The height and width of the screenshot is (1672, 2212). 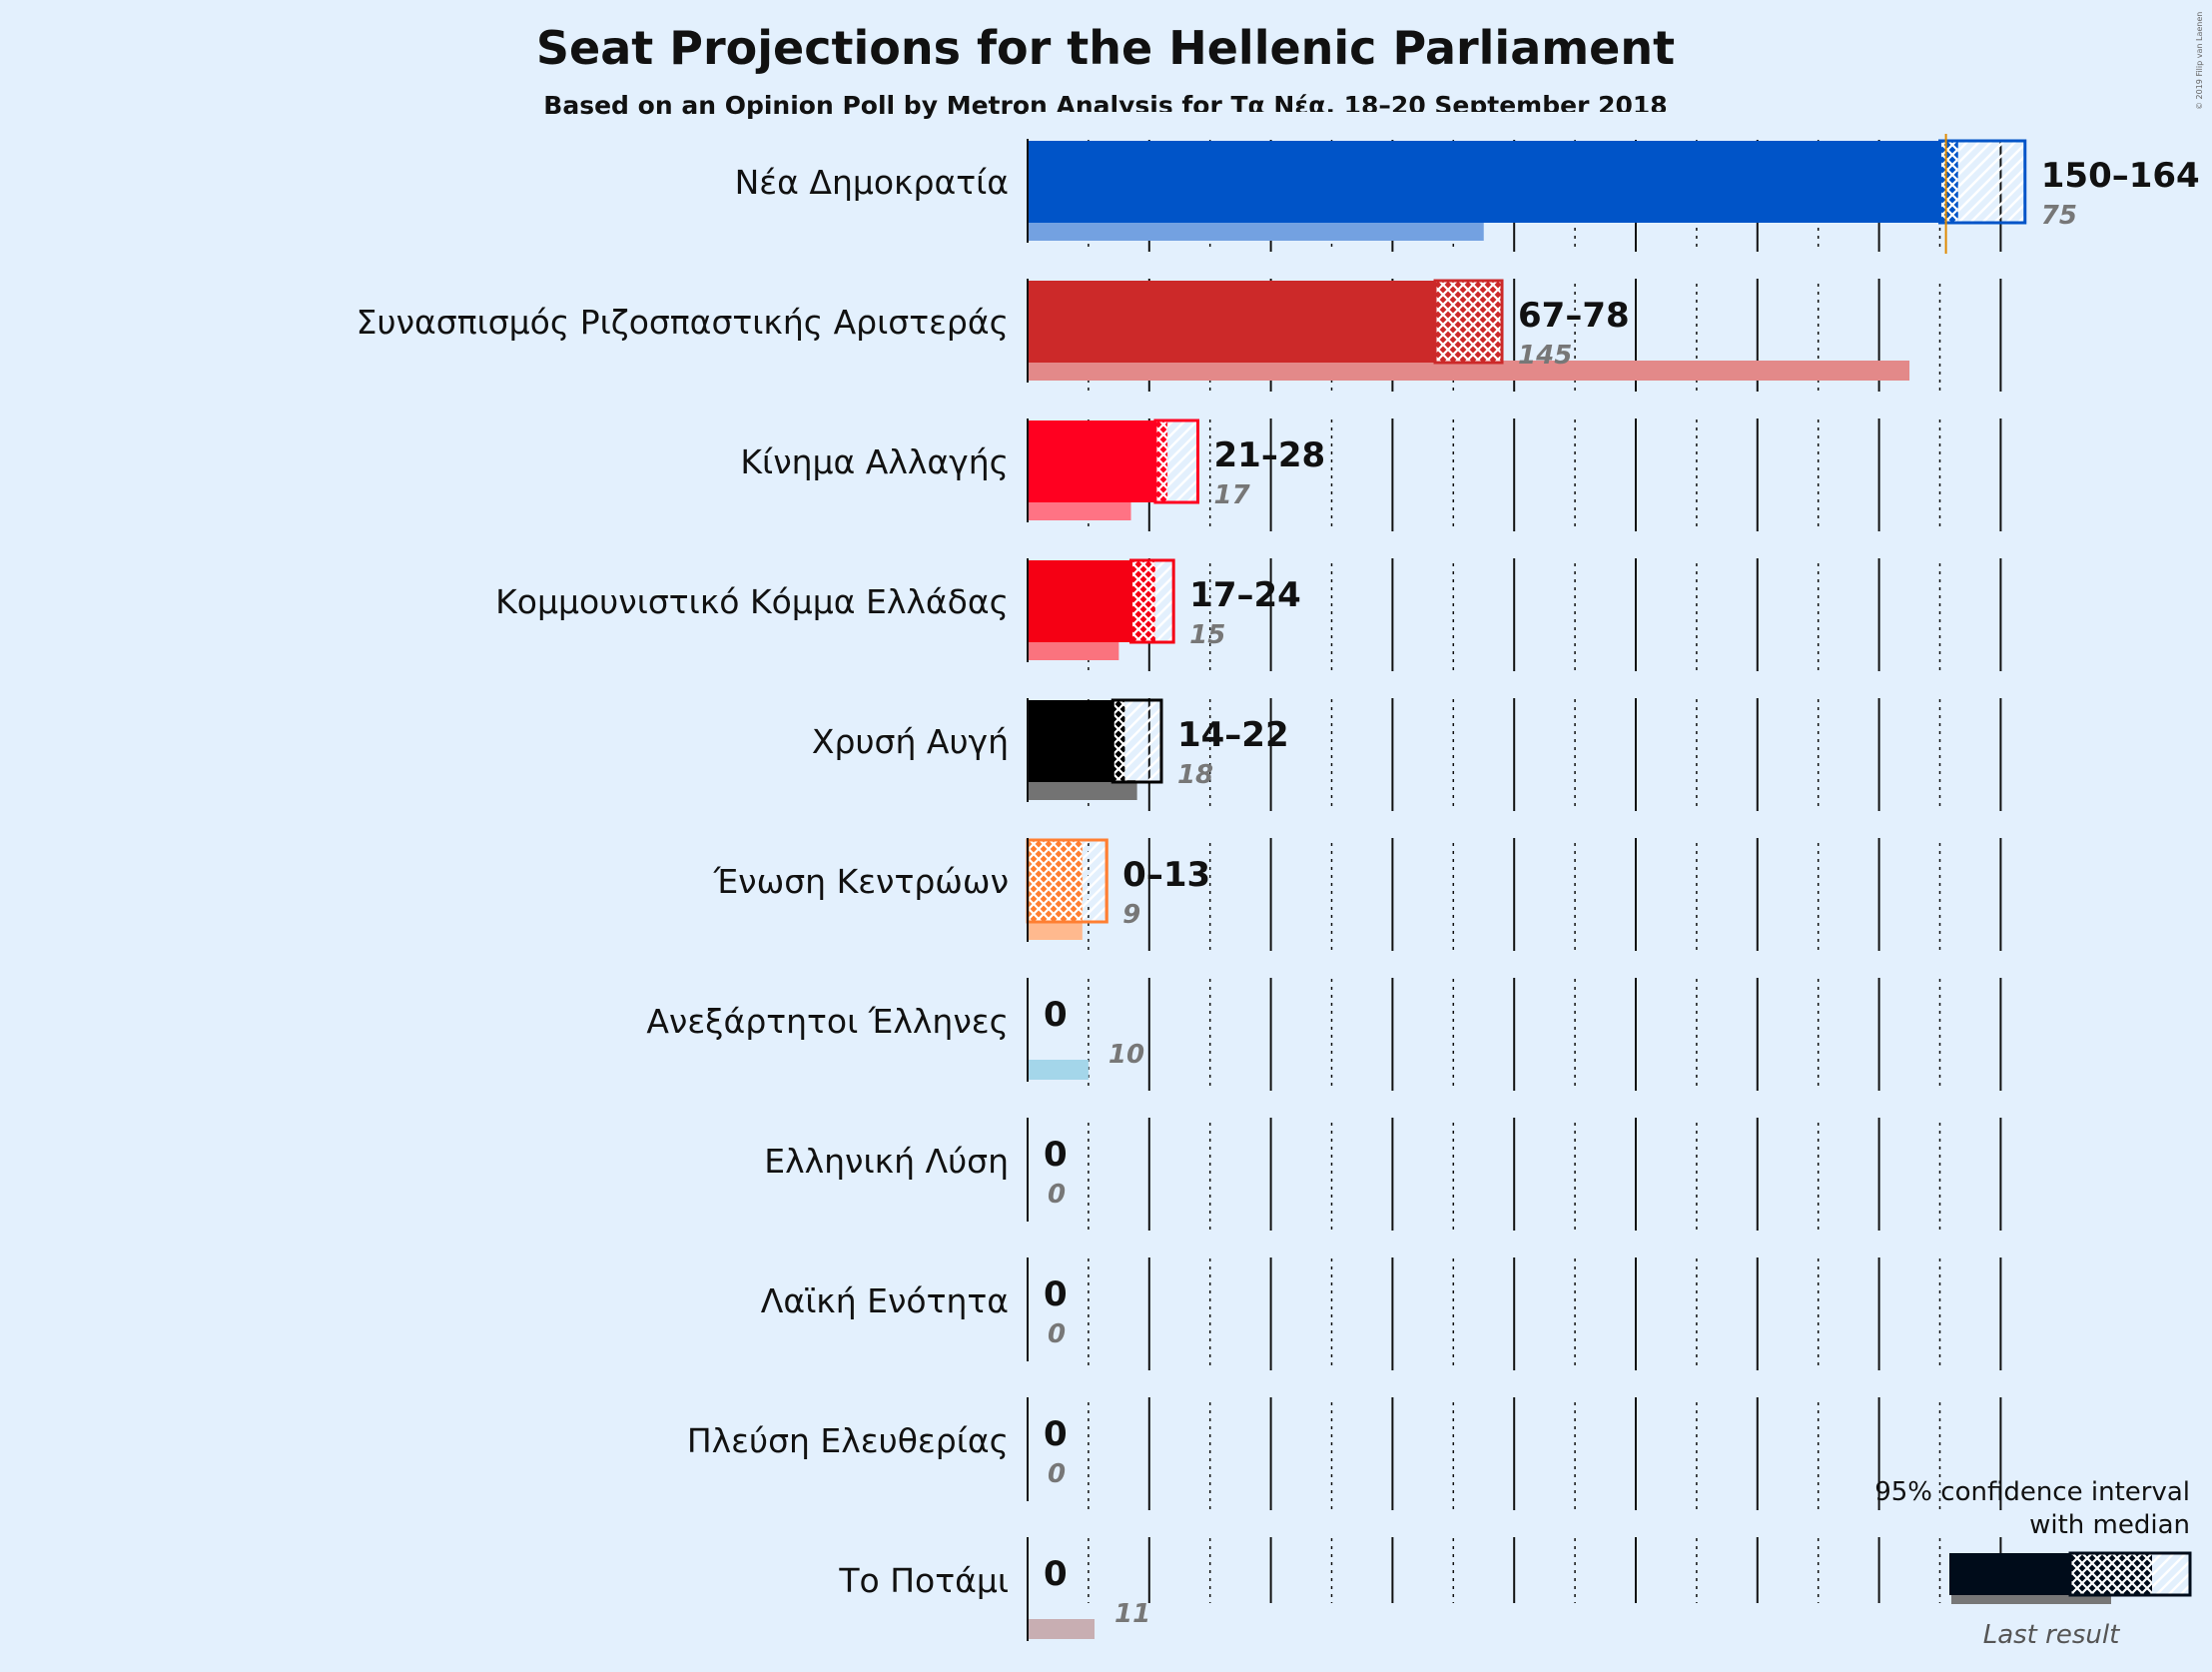 I want to click on last-result-label: 15, so click(x=1207, y=635).